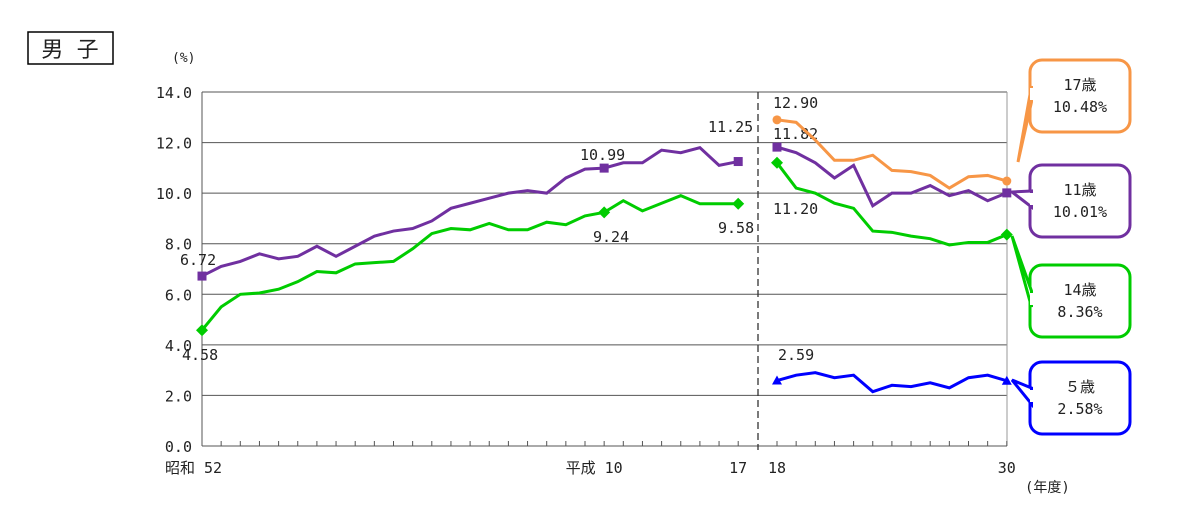 The image size is (1200, 505). What do you see at coordinates (602, 155) in the screenshot?
I see `data-label: 10.99` at bounding box center [602, 155].